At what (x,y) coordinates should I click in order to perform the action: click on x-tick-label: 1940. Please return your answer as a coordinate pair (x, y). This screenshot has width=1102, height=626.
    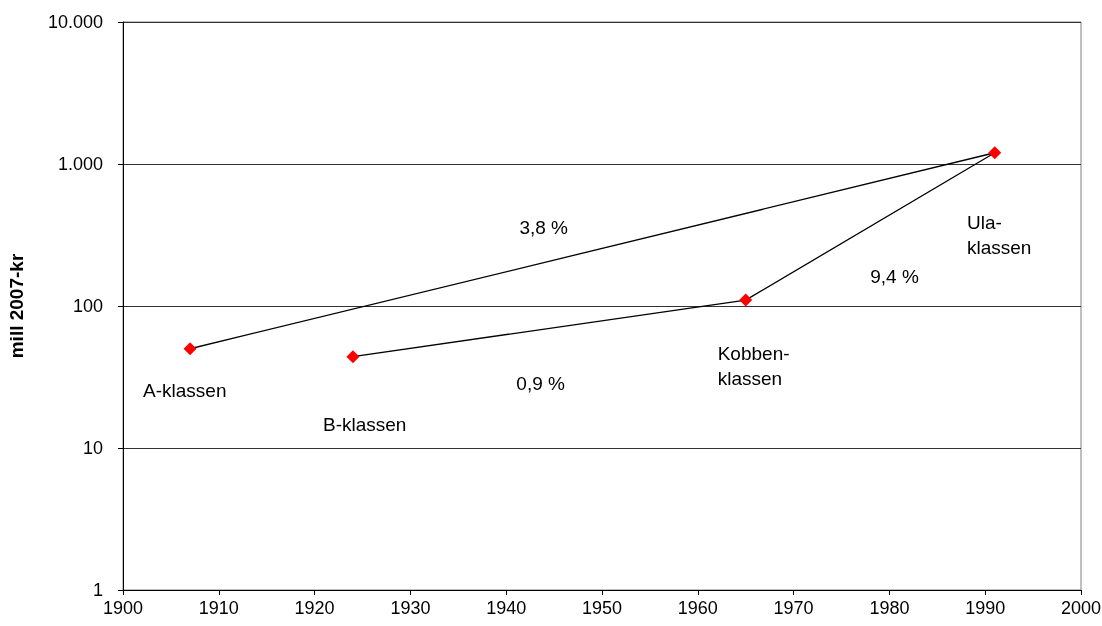
    Looking at the image, I should click on (506, 608).